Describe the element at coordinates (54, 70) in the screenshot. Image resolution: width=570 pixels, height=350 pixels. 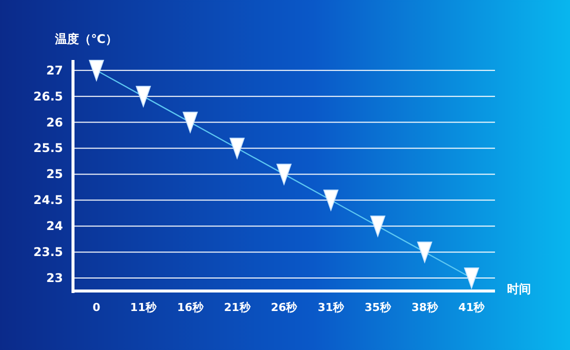
I see `y-tick-label: 27` at that location.